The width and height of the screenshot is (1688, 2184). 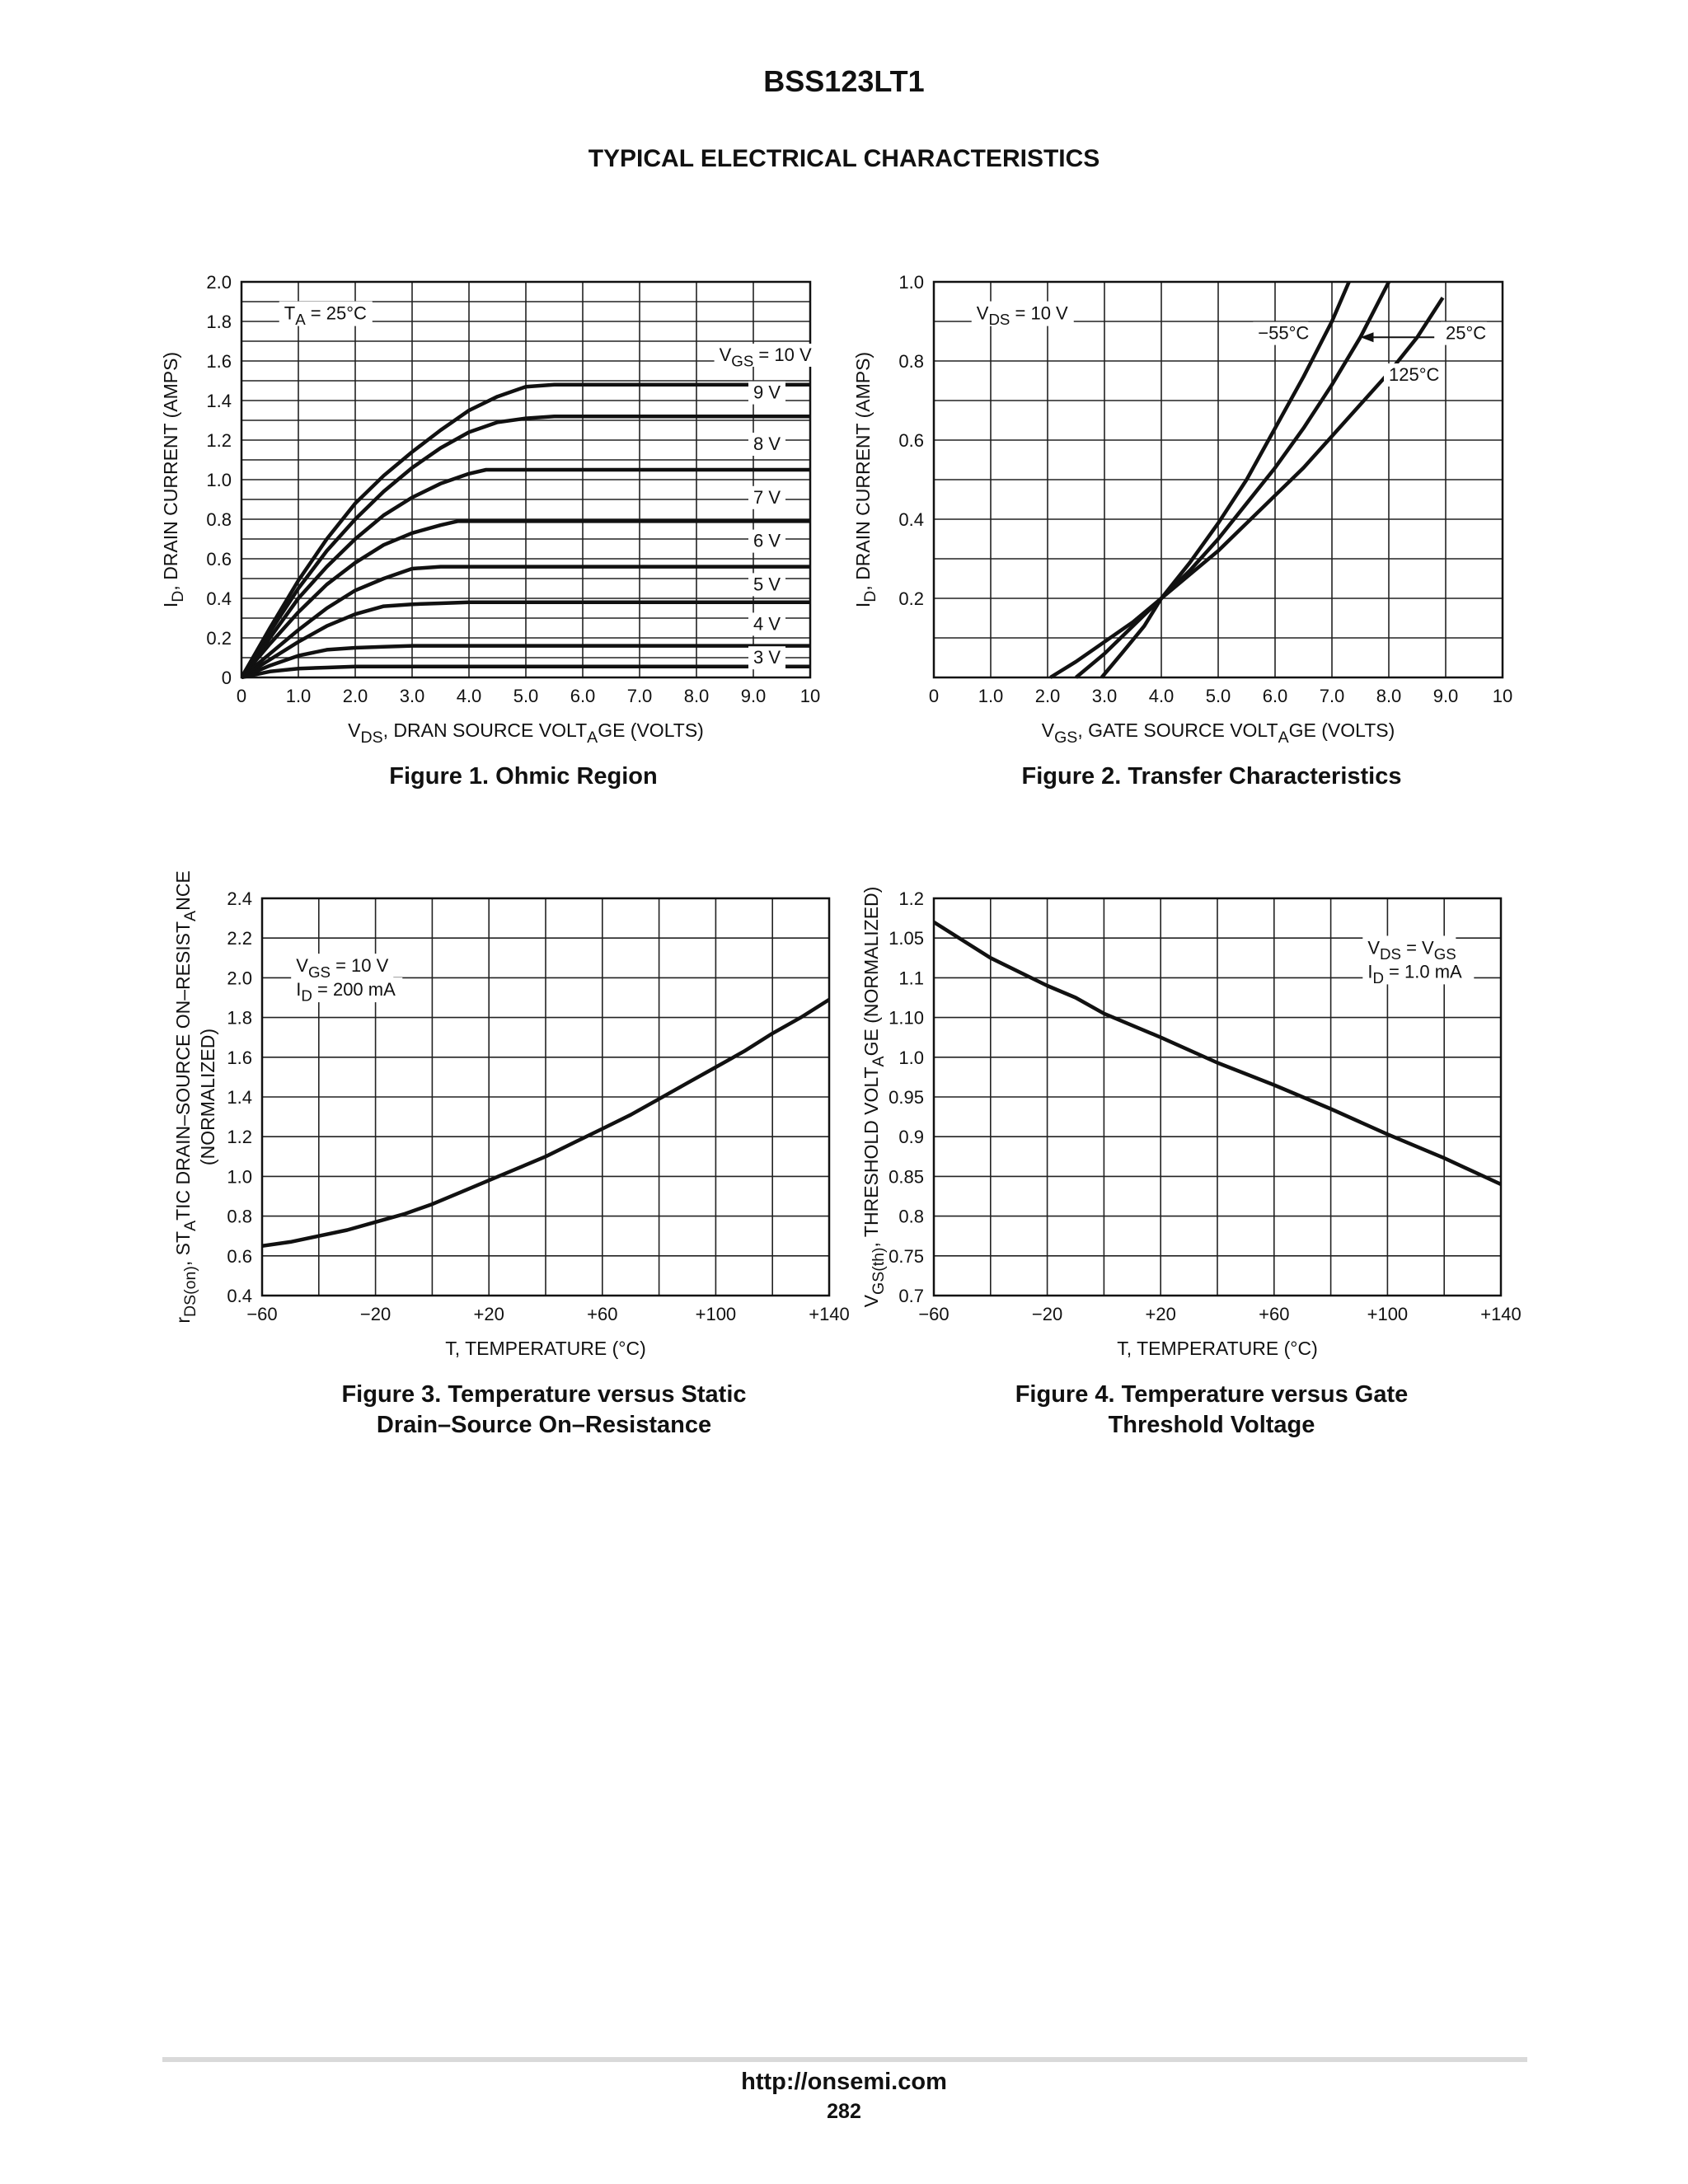 I want to click on chart-annotation: TA​ = 25°C, so click(x=325, y=316).